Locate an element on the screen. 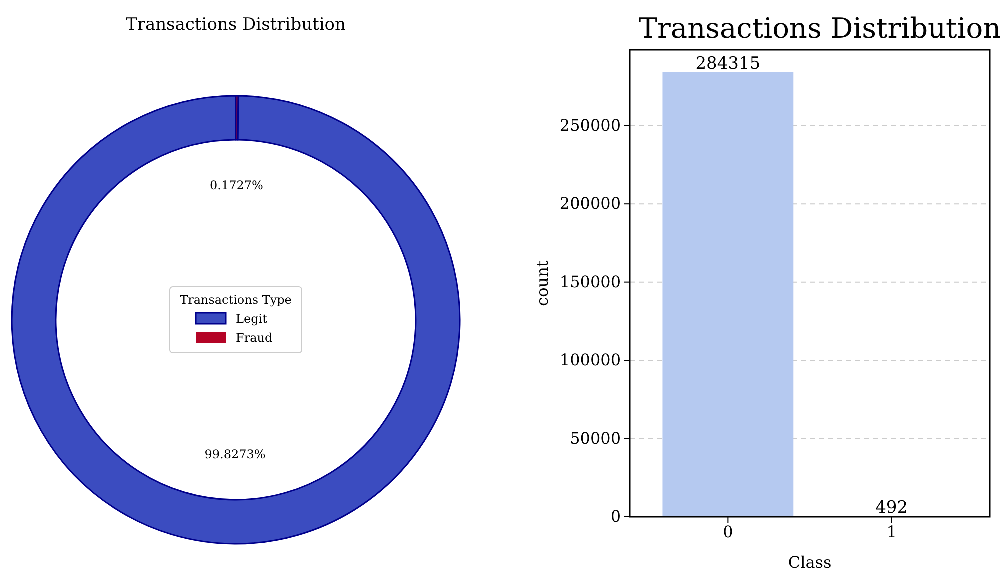  legend-label: Legit is located at coordinates (252, 319).